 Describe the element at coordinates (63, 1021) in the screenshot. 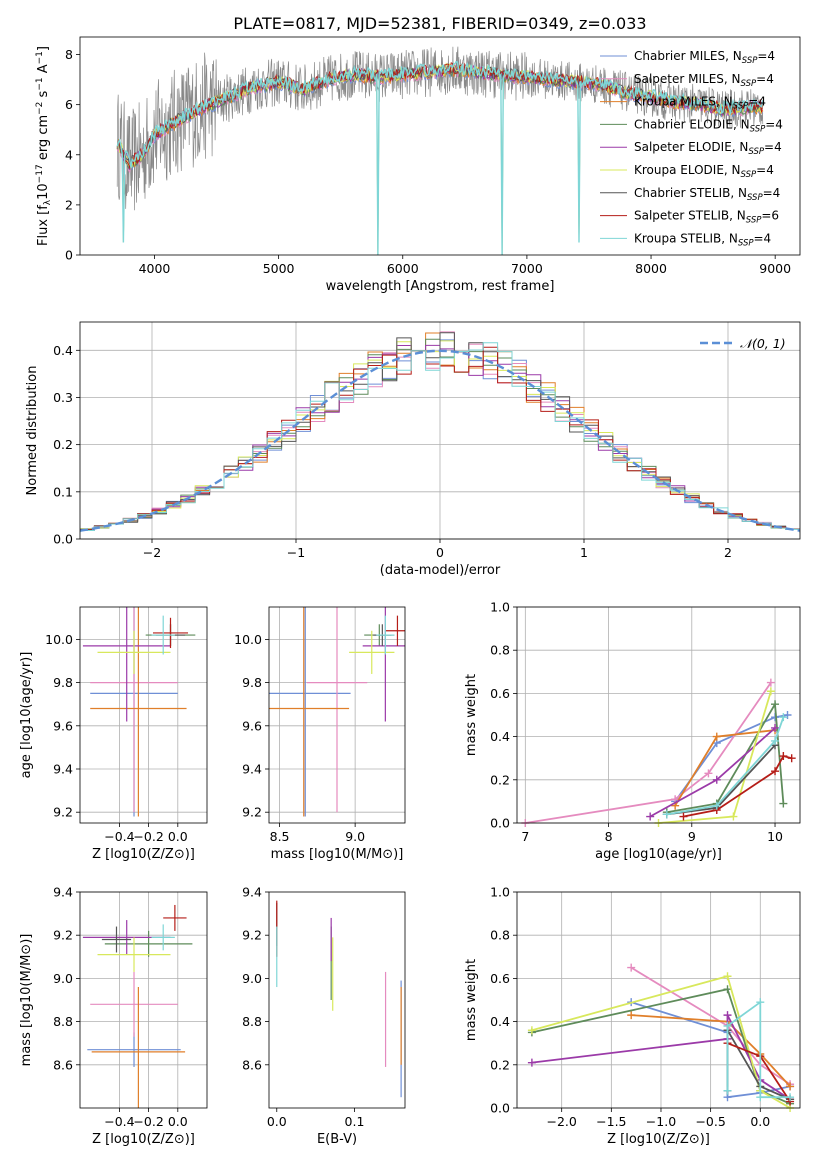

I see `y-tick-label: 8.8` at that location.